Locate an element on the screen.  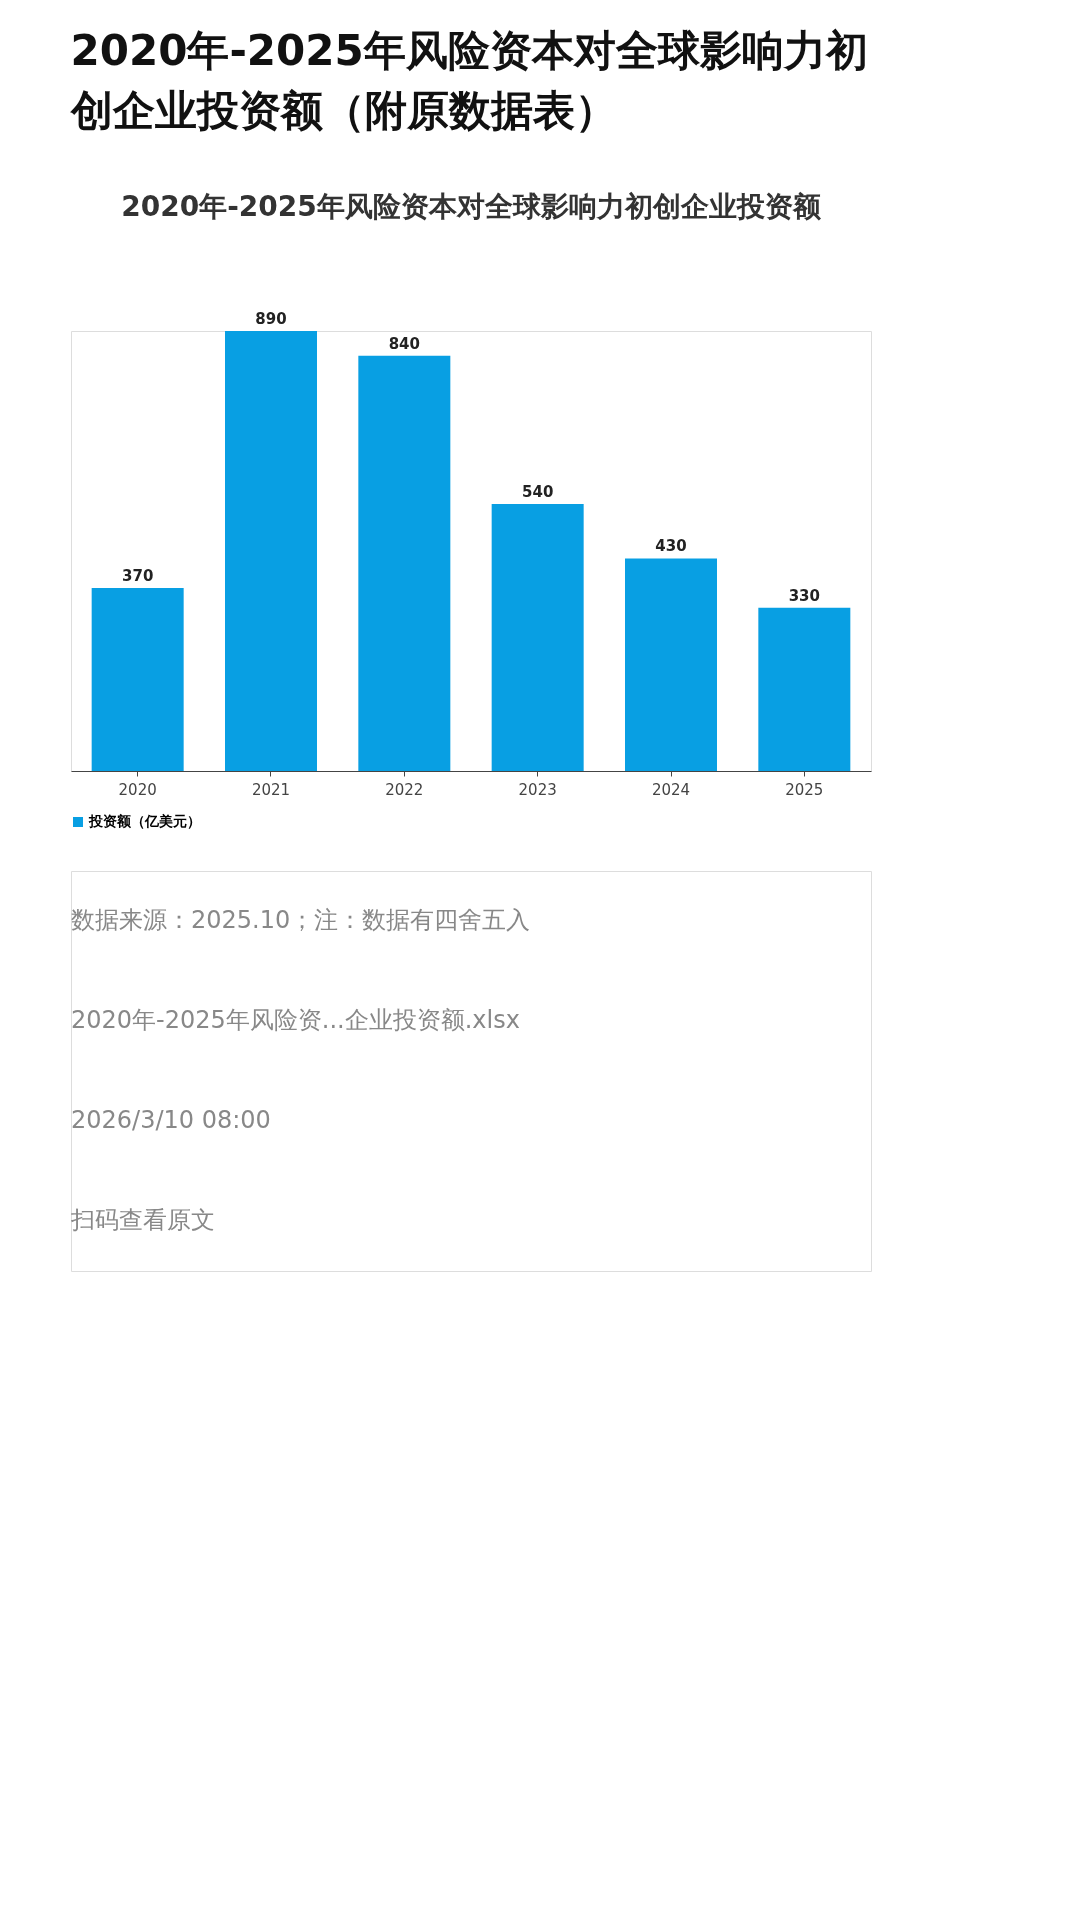
data-label: 540 is located at coordinates (538, 492).